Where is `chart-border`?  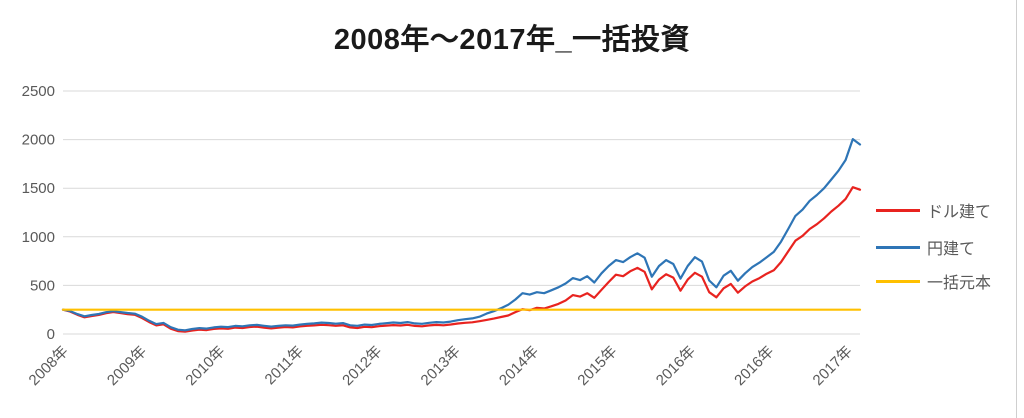 chart-border is located at coordinates (1016, 209).